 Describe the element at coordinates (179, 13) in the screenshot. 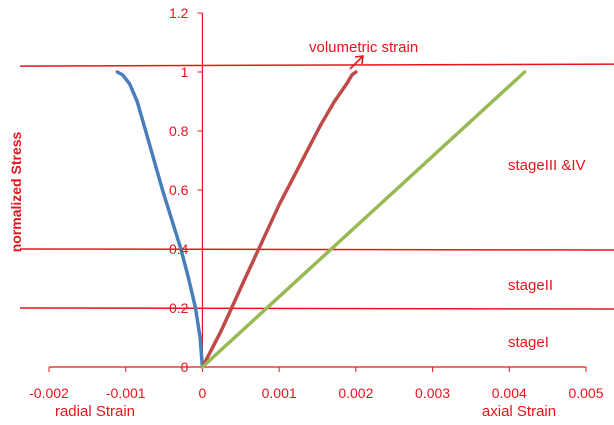

I see `y-tick-label: 1.2` at that location.